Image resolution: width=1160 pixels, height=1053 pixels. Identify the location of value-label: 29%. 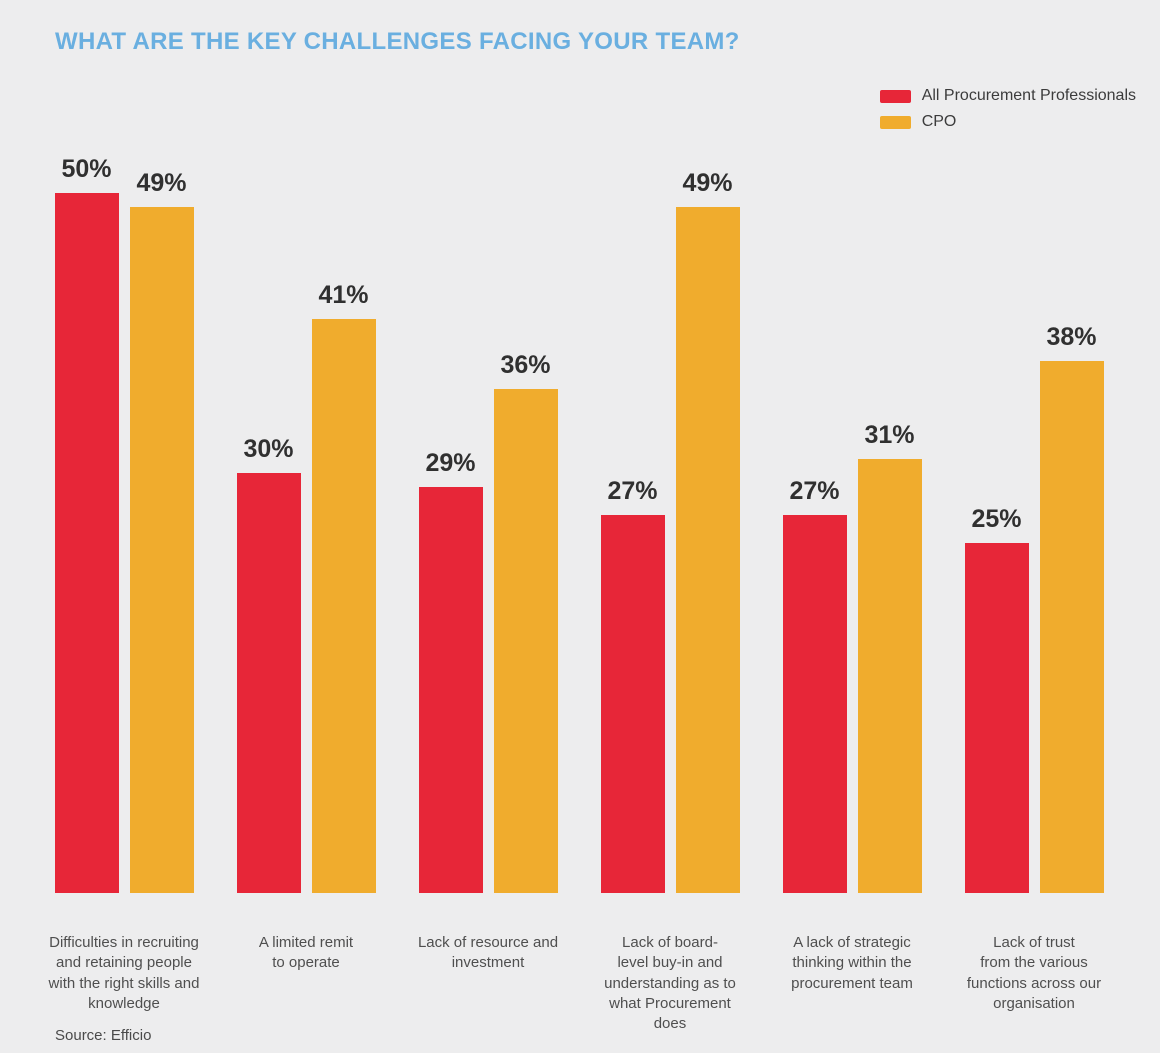
(450, 463).